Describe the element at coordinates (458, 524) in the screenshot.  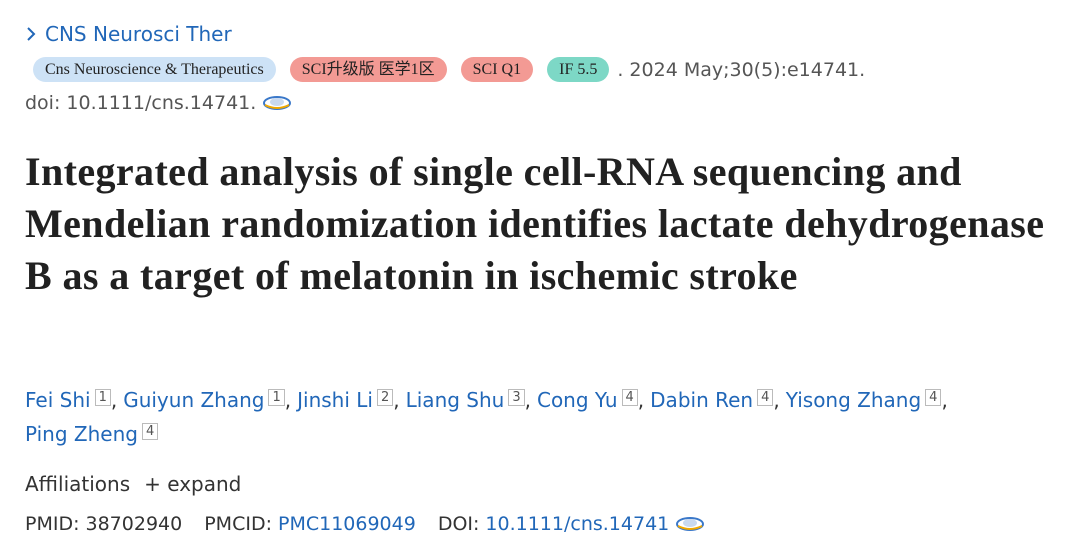
I see `doi-label: DOI:` at that location.